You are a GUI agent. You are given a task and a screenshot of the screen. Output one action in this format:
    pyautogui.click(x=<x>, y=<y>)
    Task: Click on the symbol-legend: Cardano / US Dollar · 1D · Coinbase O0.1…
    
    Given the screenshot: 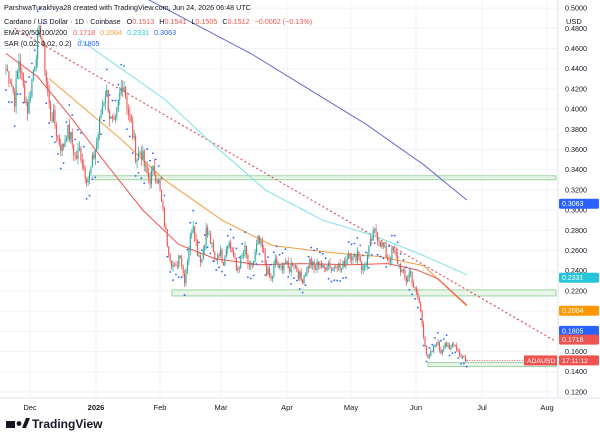 What is the action you would take?
    pyautogui.click(x=158, y=21)
    